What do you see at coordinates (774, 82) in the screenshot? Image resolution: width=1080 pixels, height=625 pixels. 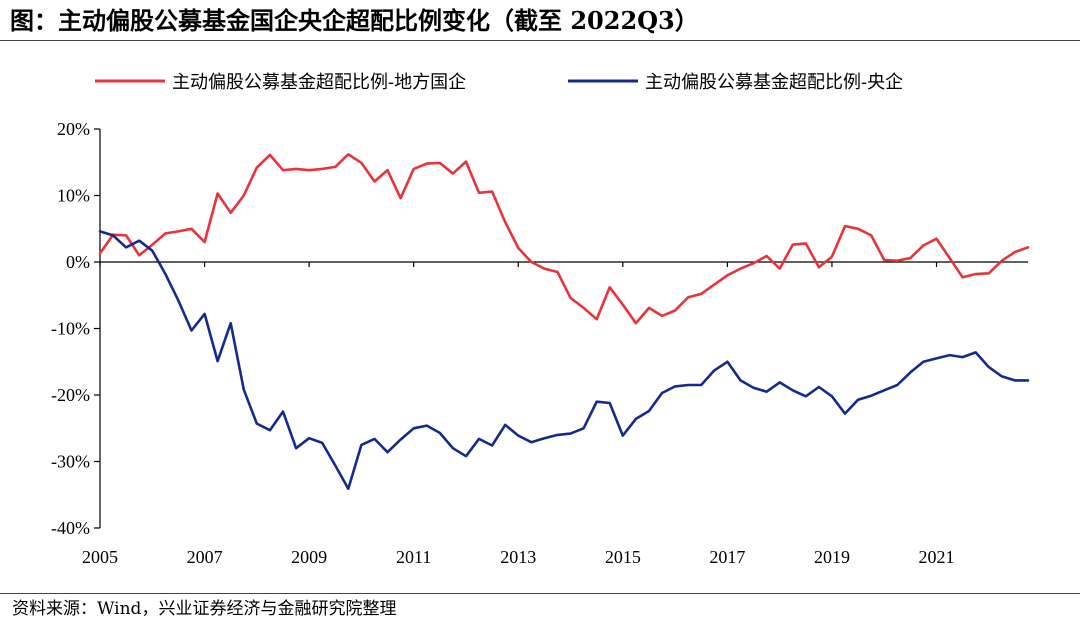 I see `legend-label-central-soe: 主动偏股公募基金超配比例-央企` at bounding box center [774, 82].